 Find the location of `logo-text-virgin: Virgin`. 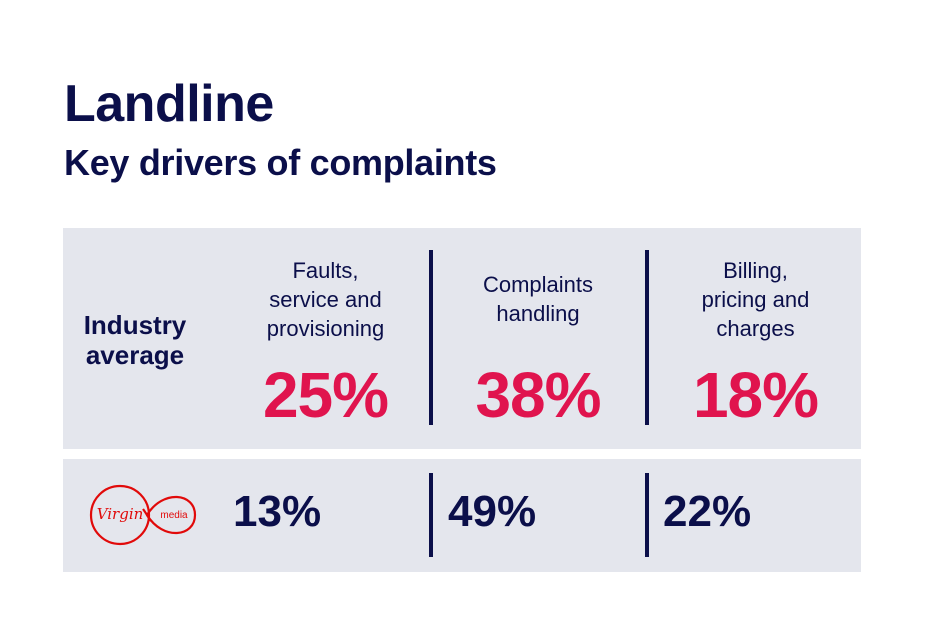

logo-text-virgin: Virgin is located at coordinates (120, 514).